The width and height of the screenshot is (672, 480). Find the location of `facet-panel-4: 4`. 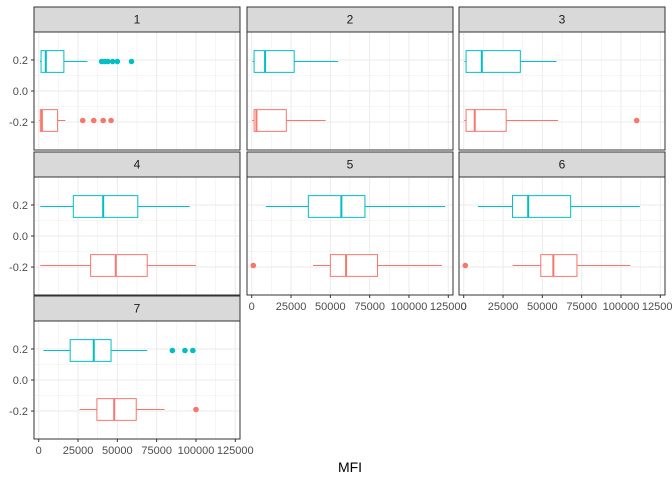

facet-panel-4: 4 is located at coordinates (137, 223).